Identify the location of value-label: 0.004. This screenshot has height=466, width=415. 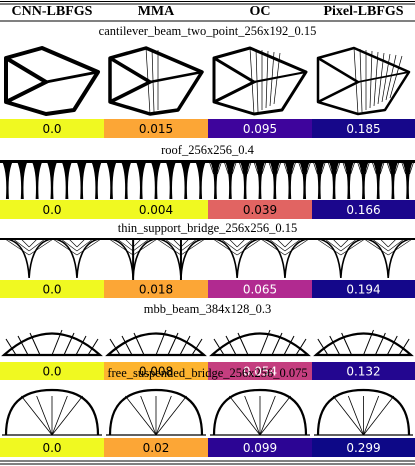
(156, 210).